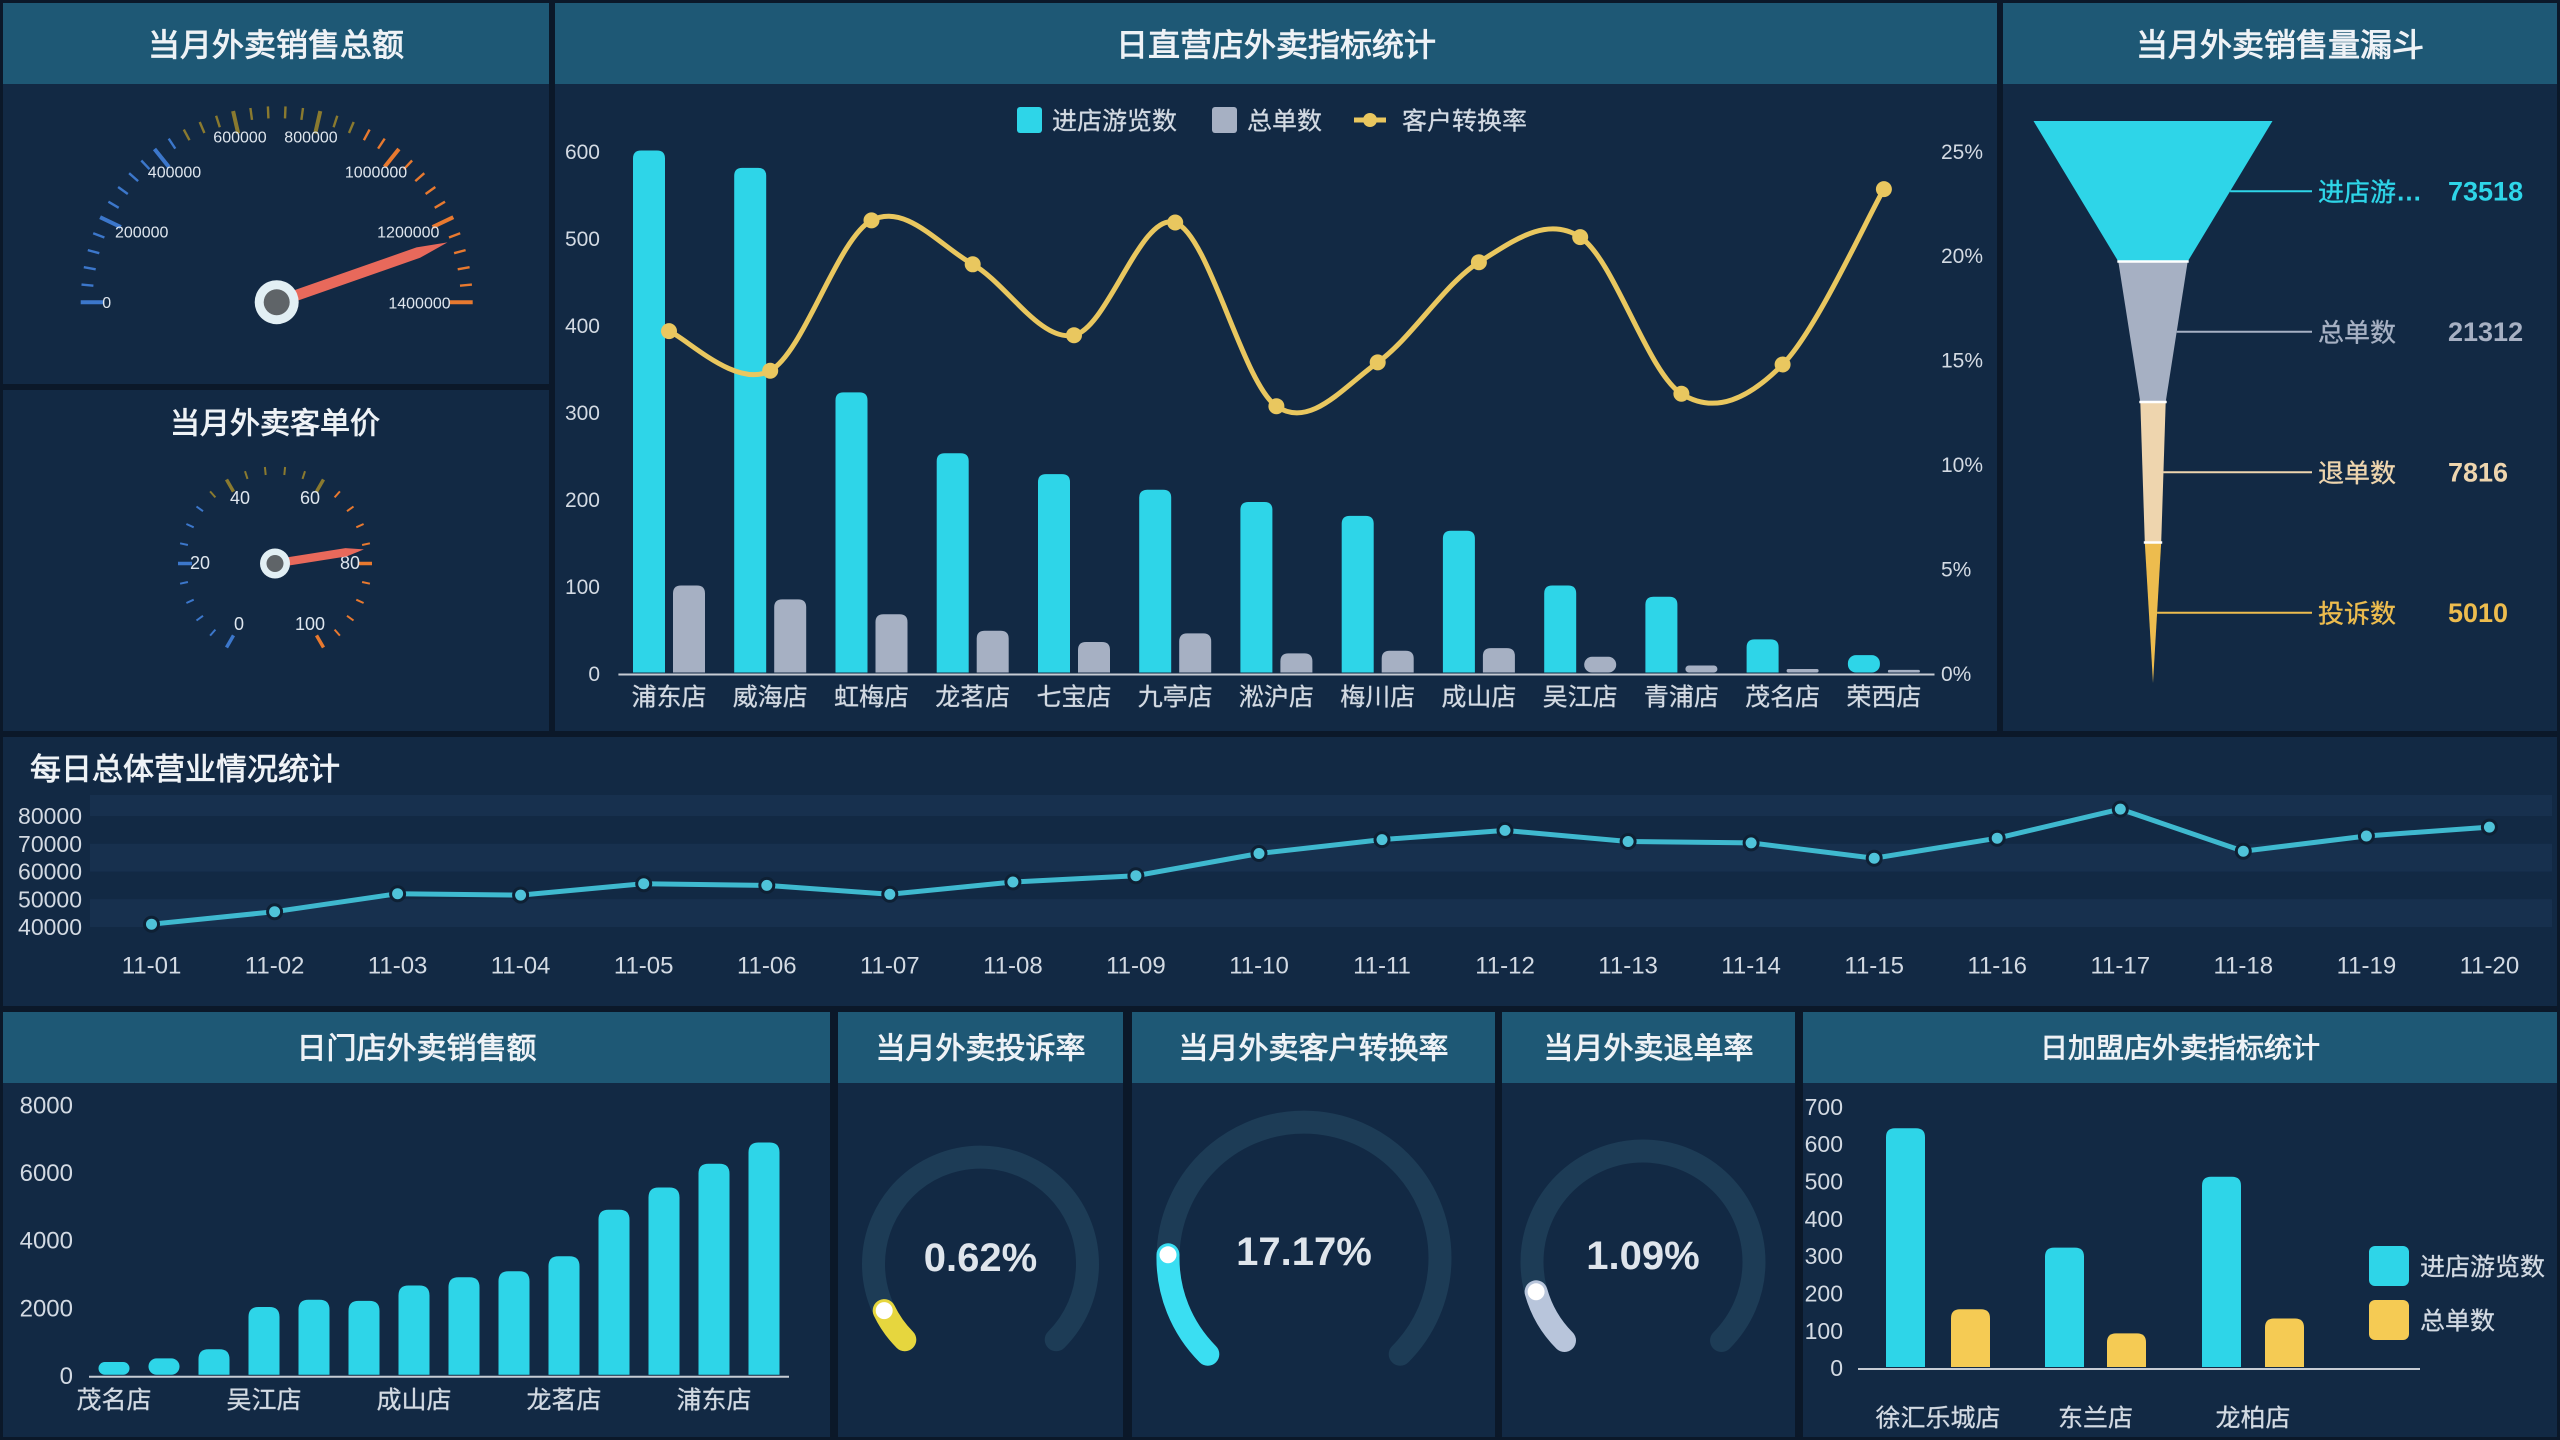 The width and height of the screenshot is (2560, 1440). Describe the element at coordinates (46, 1105) in the screenshot. I see `svg-text: 8000` at that location.